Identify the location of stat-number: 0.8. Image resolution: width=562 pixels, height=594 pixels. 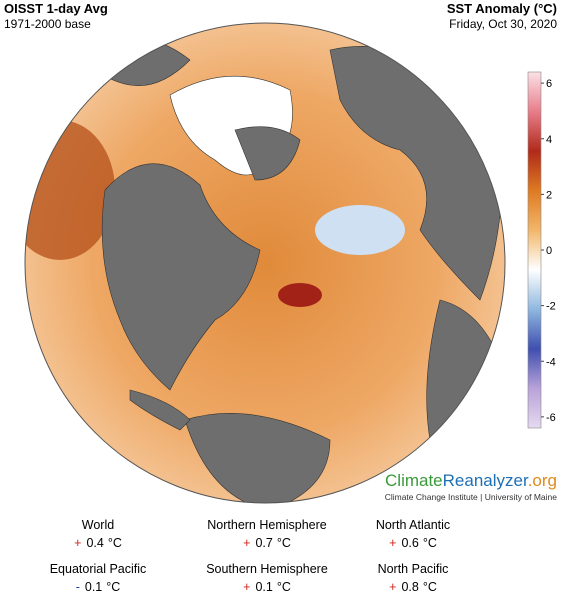
(409, 587).